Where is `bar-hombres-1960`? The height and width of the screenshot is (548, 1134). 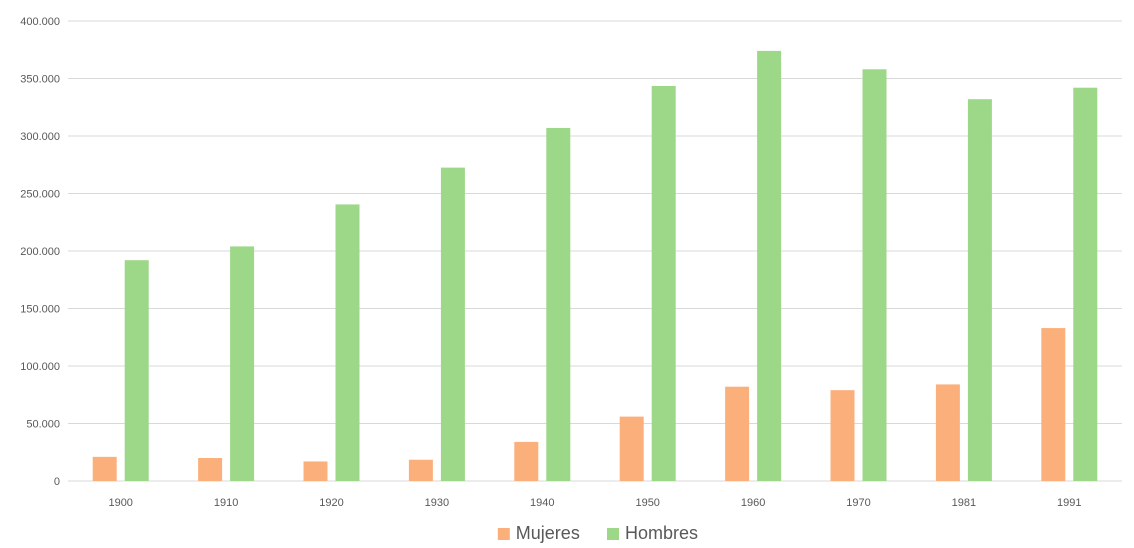
bar-hombres-1960 is located at coordinates (769, 266).